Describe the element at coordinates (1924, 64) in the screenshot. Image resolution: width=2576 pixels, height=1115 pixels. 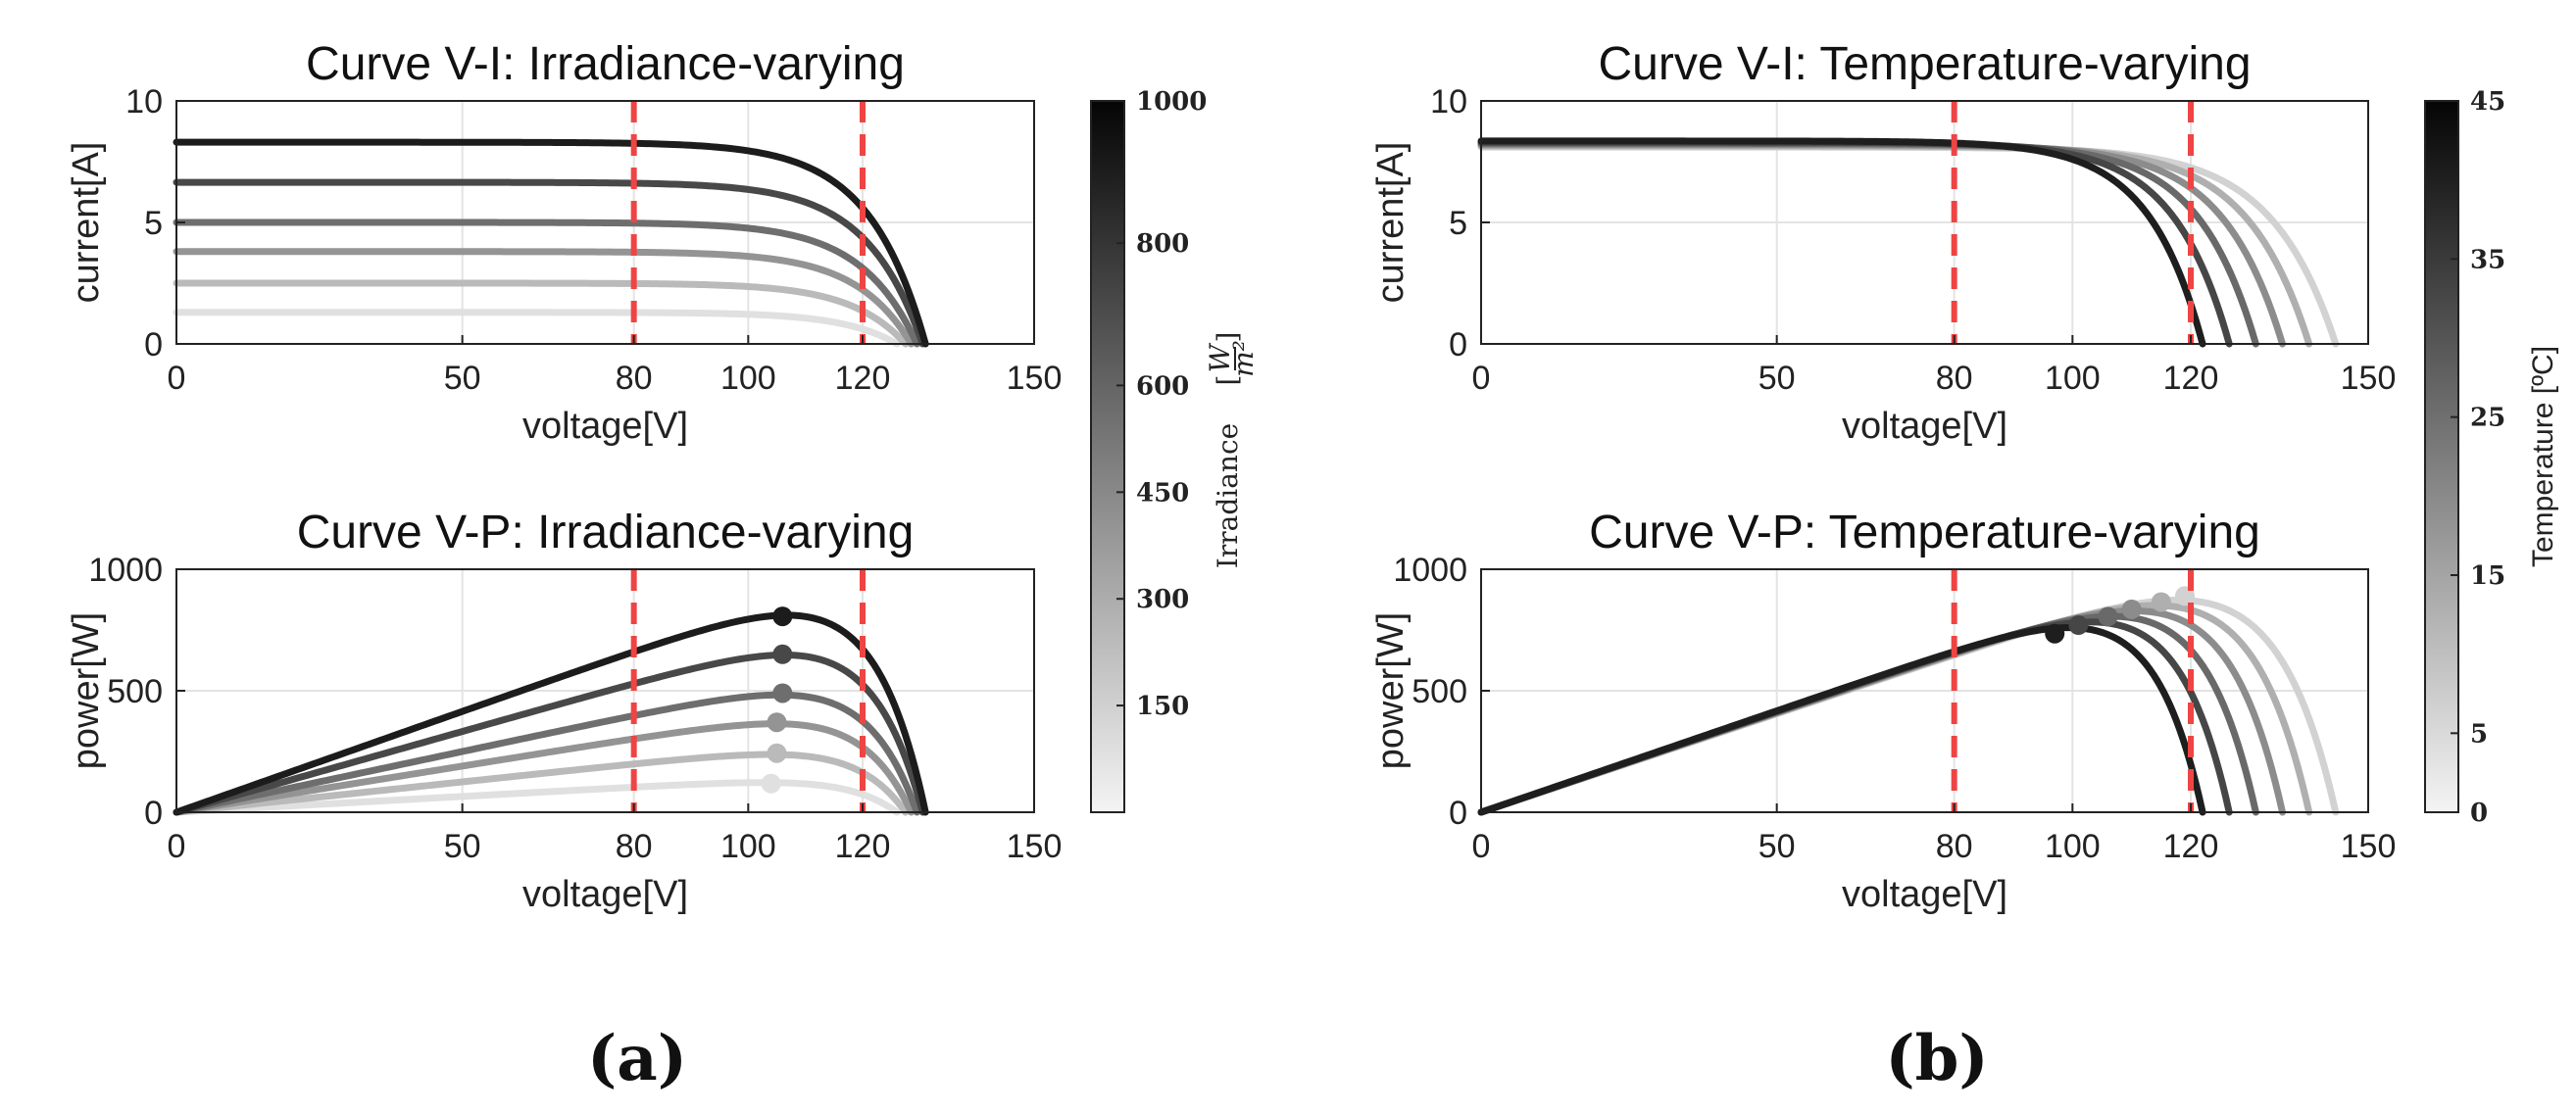
I see `chart-title: Curve V-I: Temperature-varying` at that location.